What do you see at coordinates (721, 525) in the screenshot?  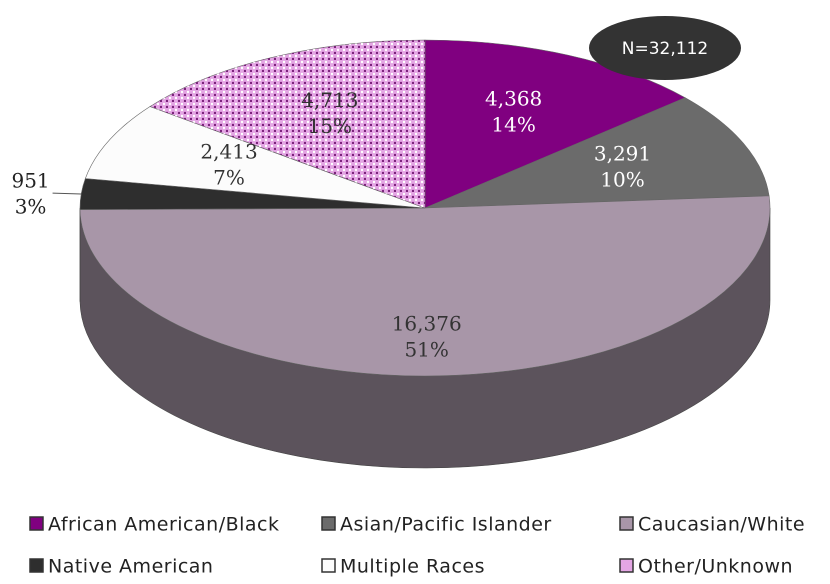 I see `legend-label: Caucasian/White` at bounding box center [721, 525].